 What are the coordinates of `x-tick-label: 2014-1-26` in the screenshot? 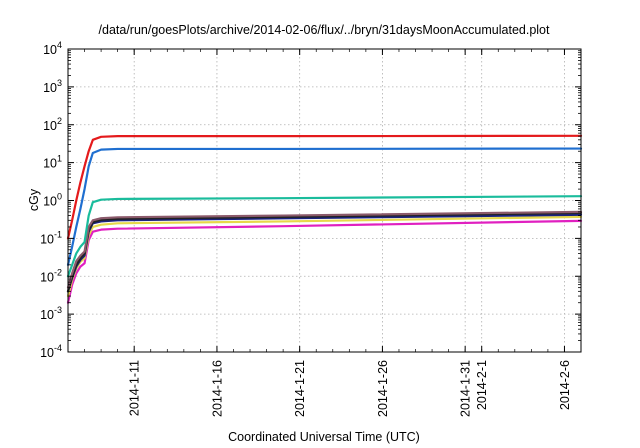 It's located at (383, 388).